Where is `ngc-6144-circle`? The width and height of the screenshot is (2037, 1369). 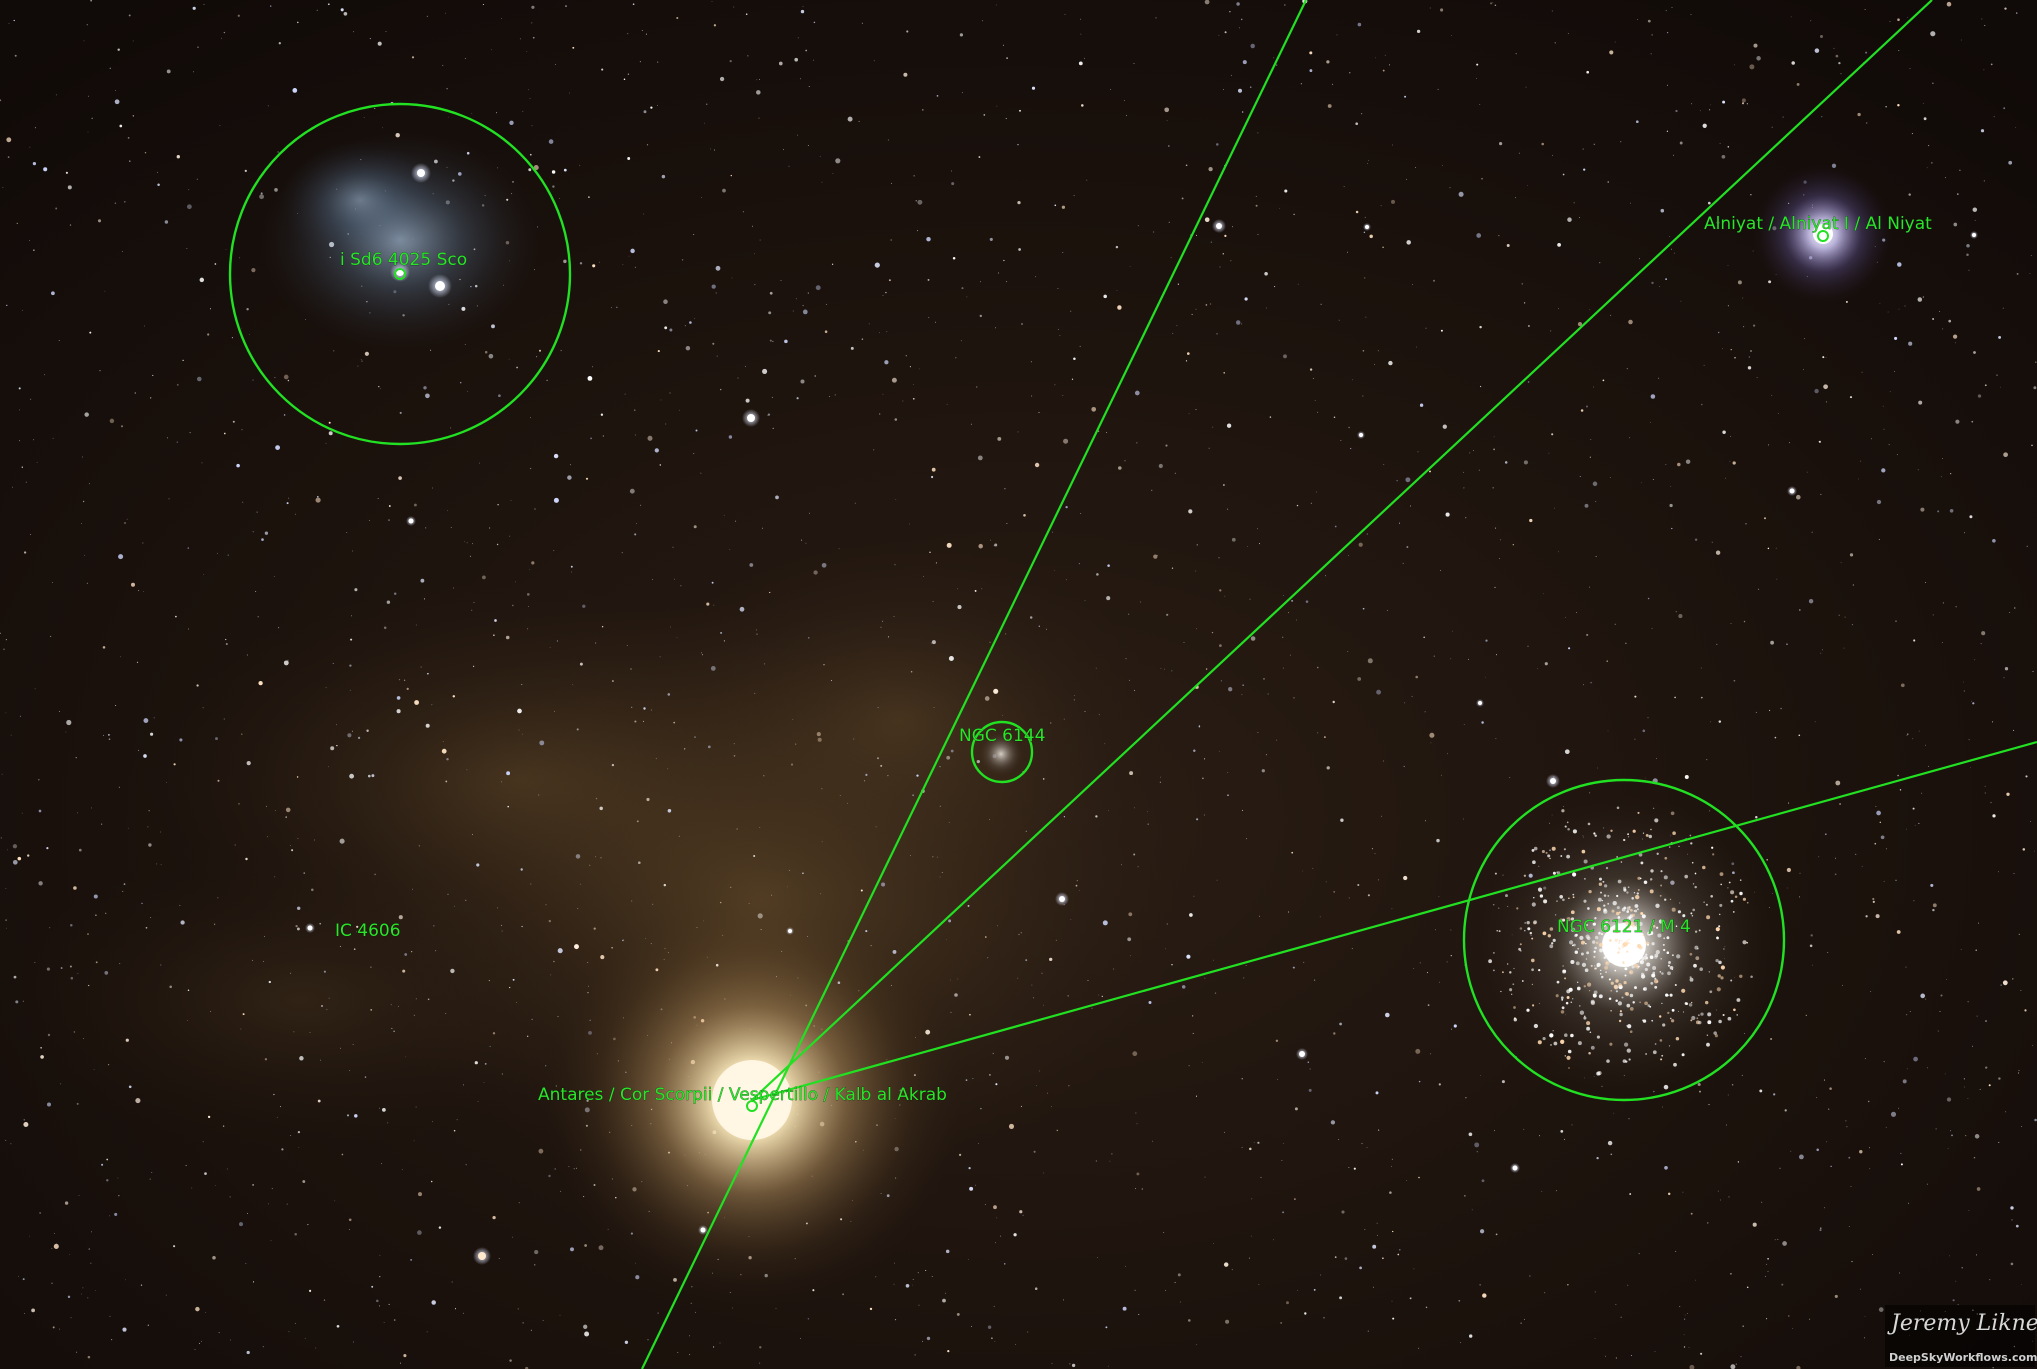
ngc-6144-circle is located at coordinates (1002, 752).